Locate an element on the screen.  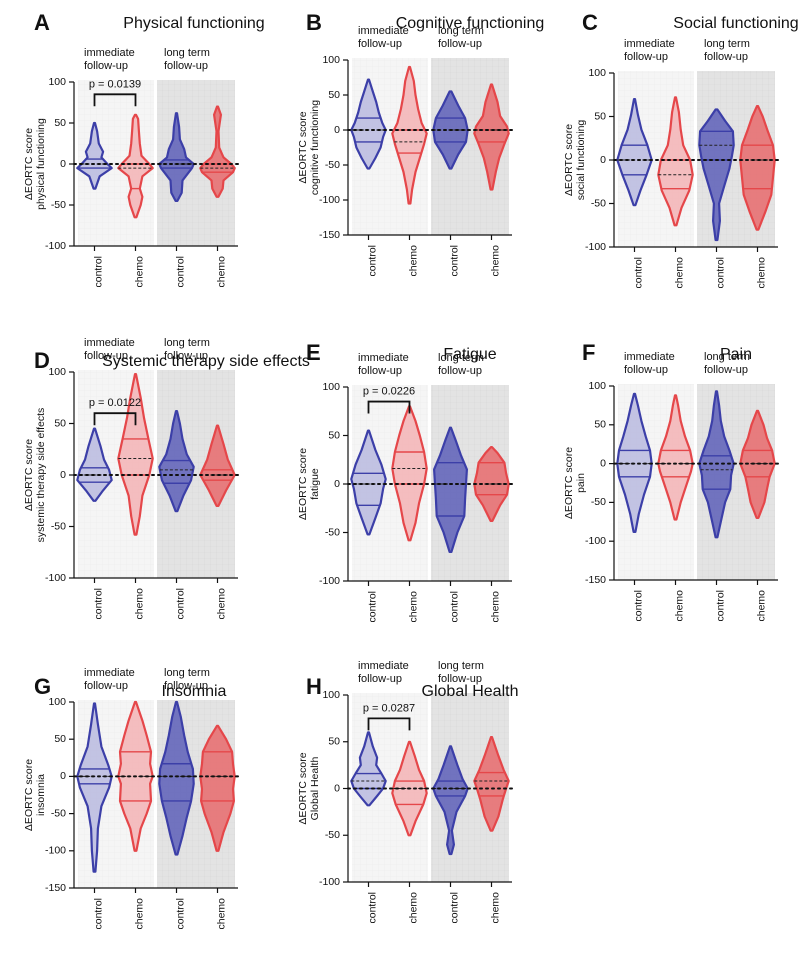
y-axis-label: ΔEORTC scoresocial functioning is located at coordinates (575, 160).